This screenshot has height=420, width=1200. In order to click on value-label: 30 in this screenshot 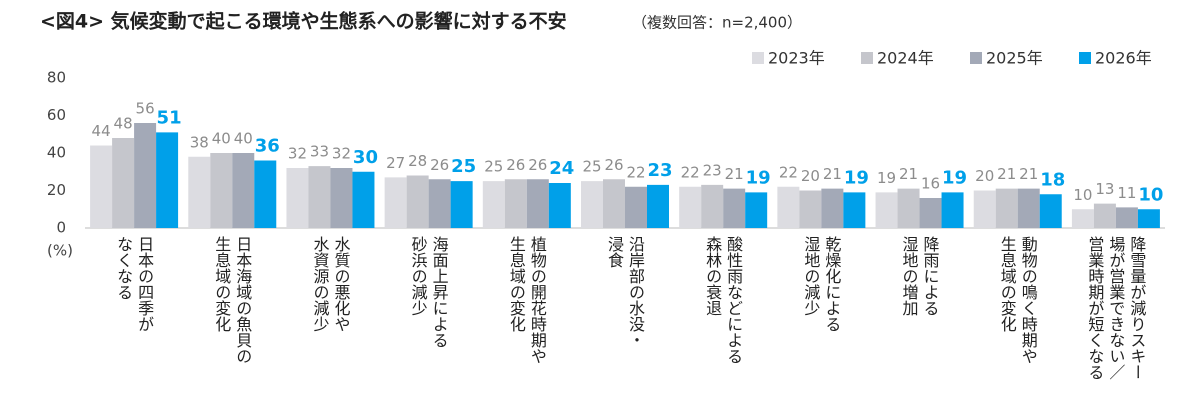, I will do `click(365, 157)`.